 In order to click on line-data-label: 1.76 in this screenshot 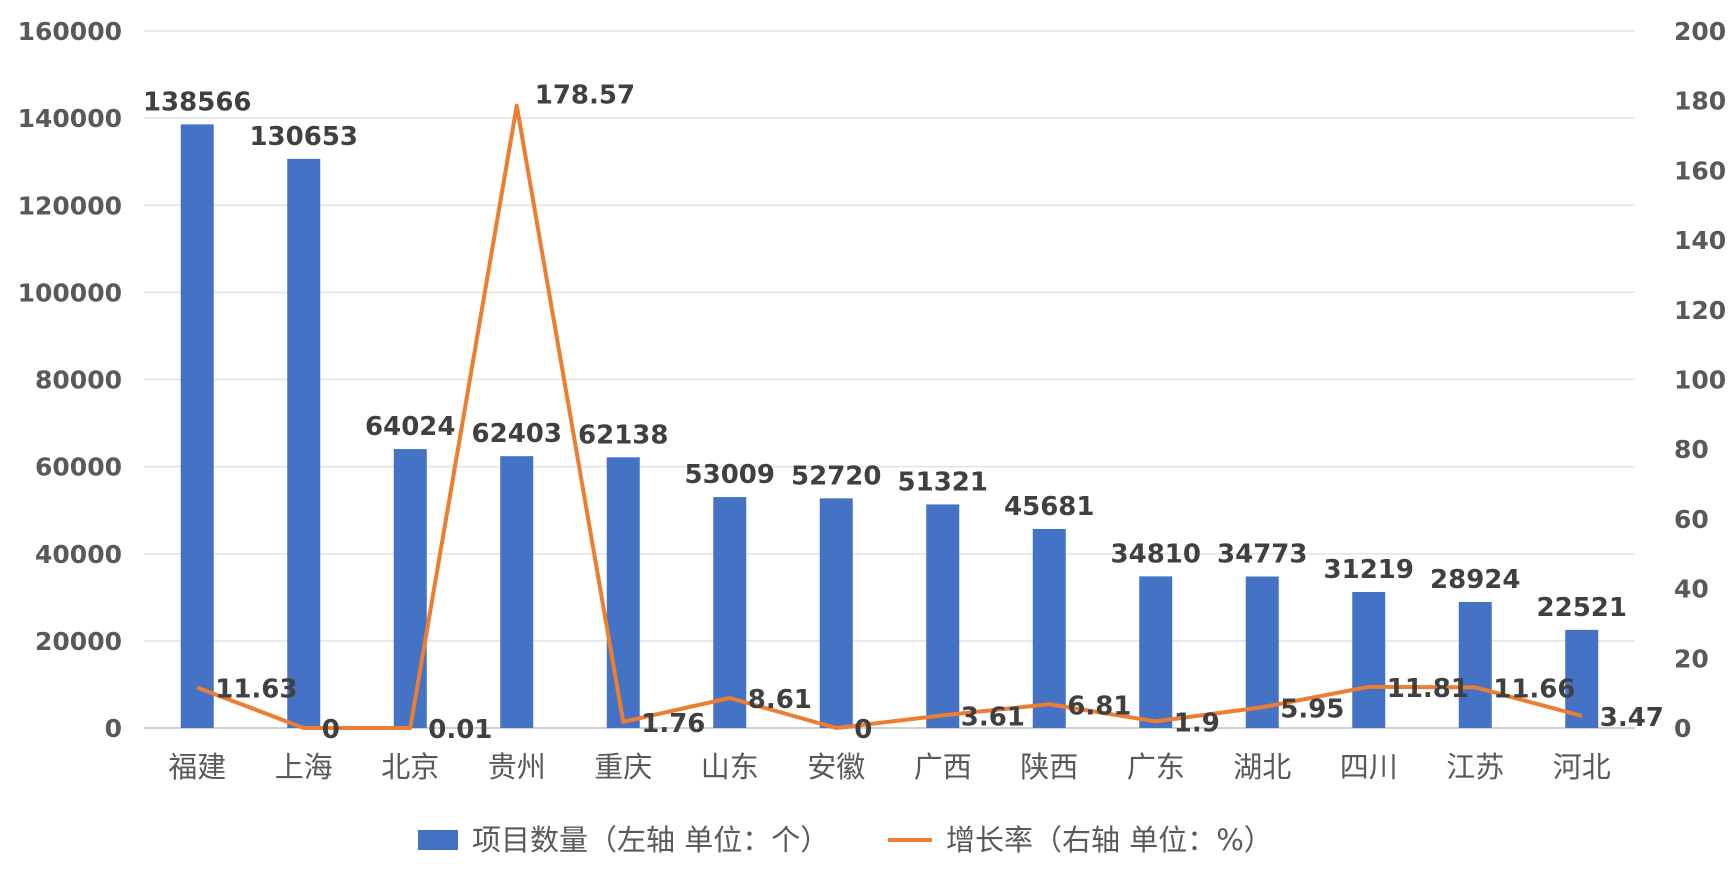, I will do `click(673, 724)`.